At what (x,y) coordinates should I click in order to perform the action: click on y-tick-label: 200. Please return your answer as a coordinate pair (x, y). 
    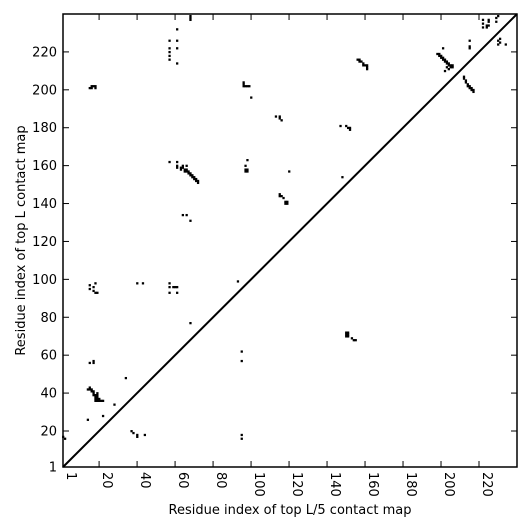
    Looking at the image, I should click on (44, 90).